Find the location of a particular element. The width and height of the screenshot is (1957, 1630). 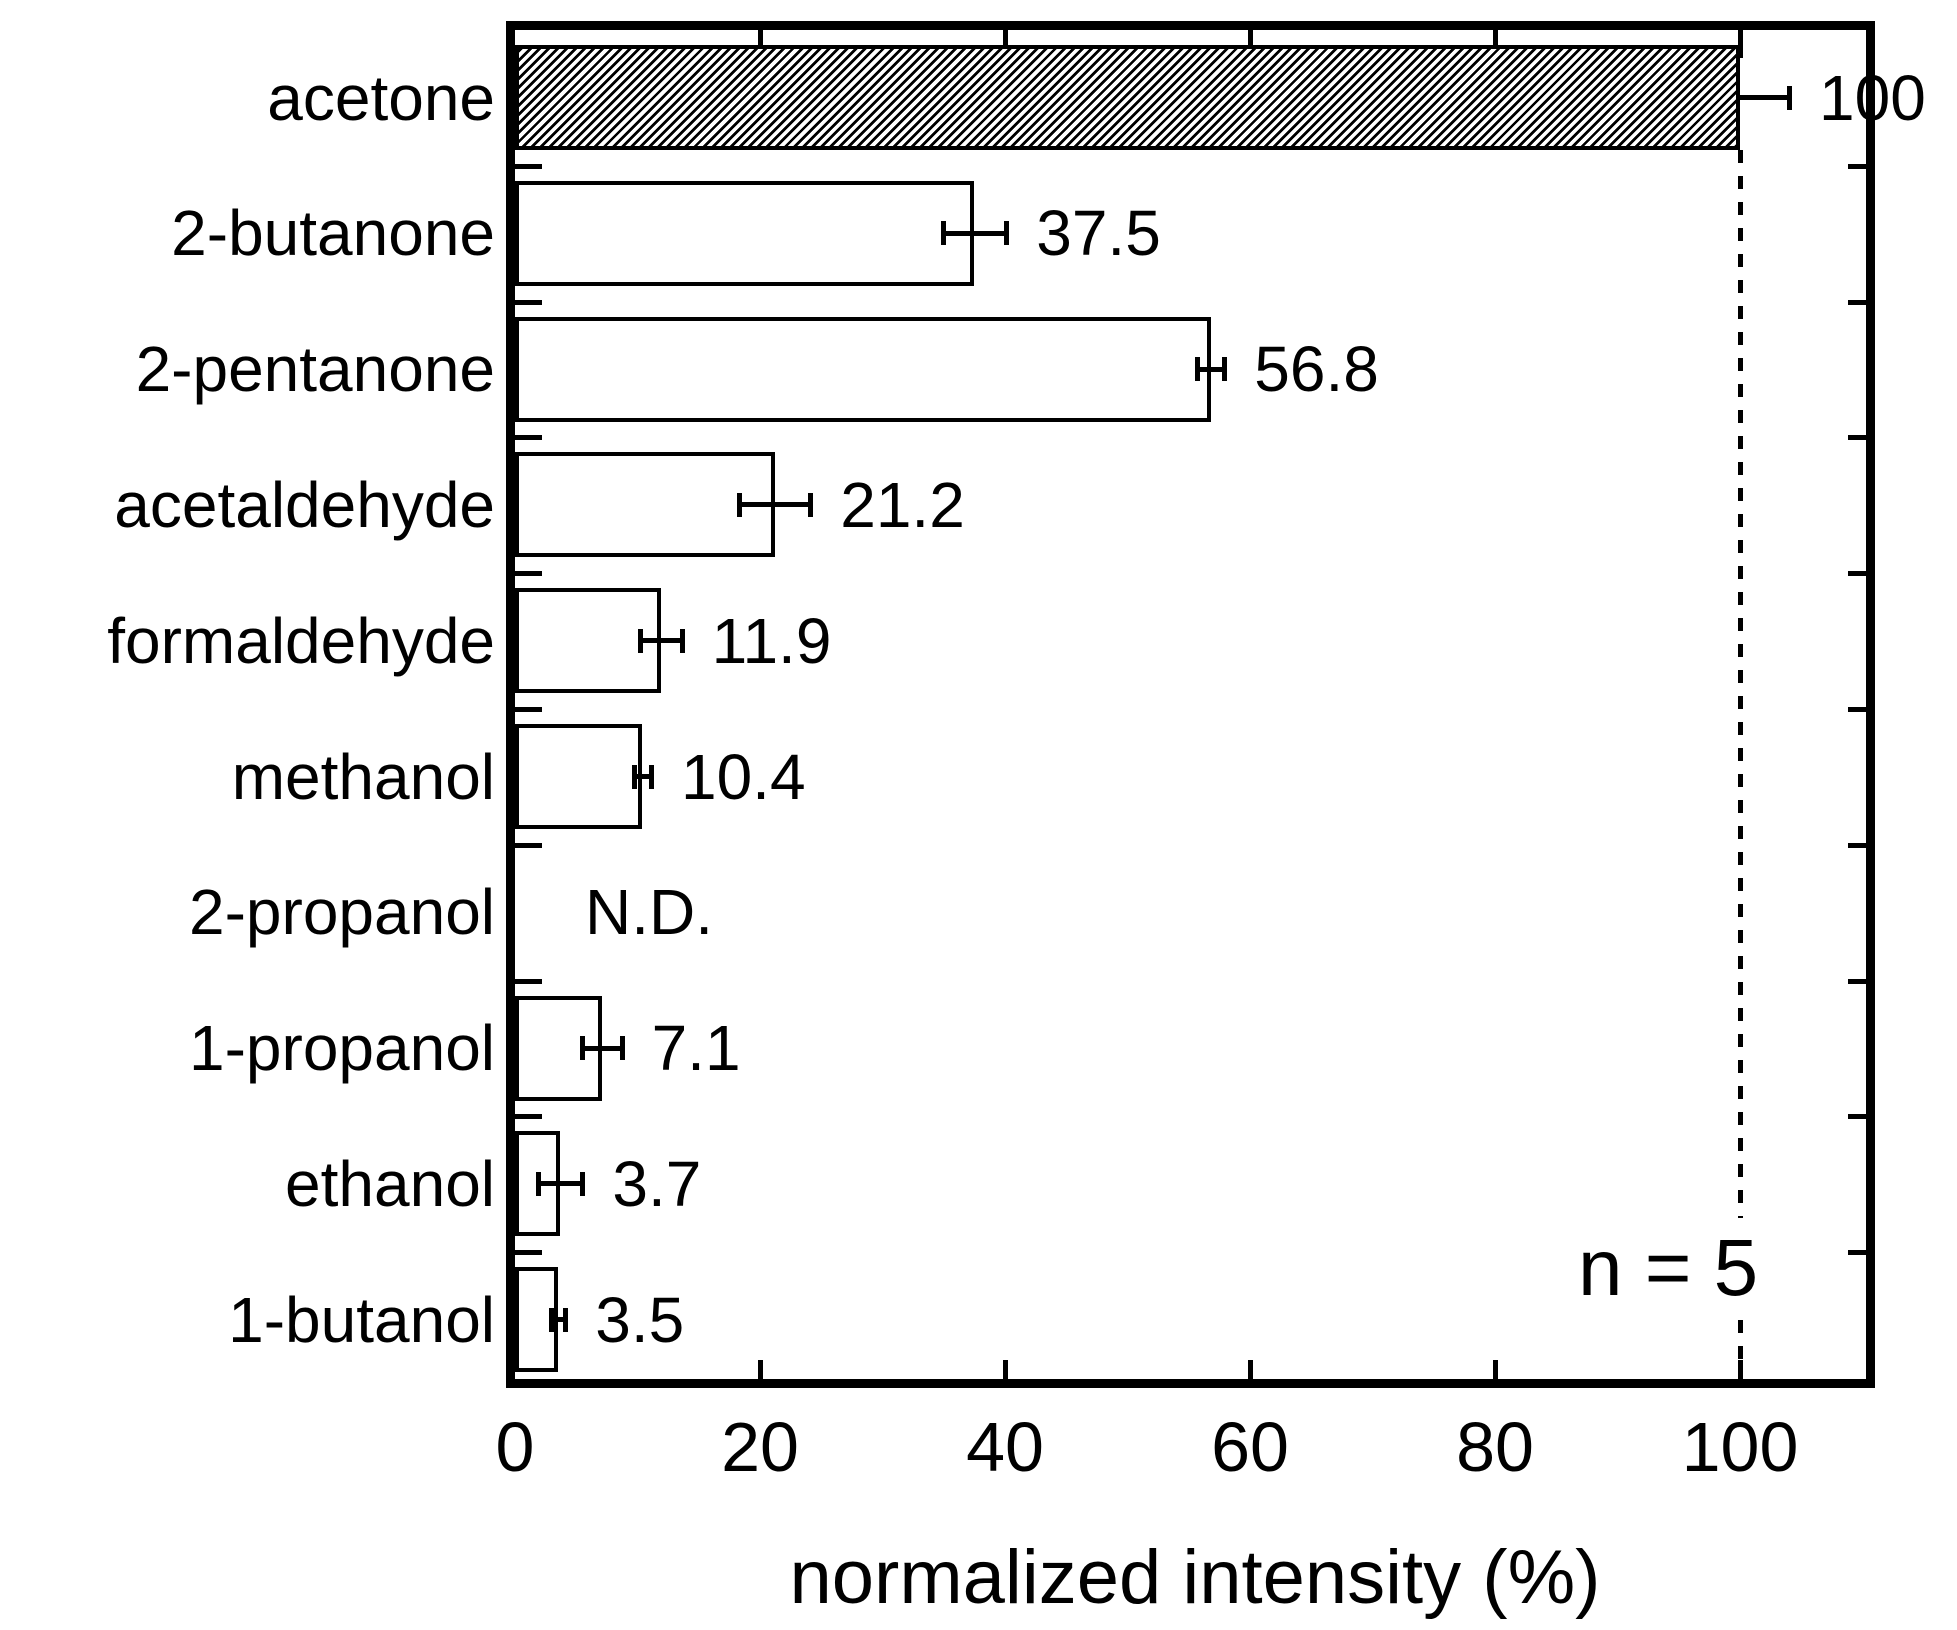

value-label: 11.9 is located at coordinates (771, 640).